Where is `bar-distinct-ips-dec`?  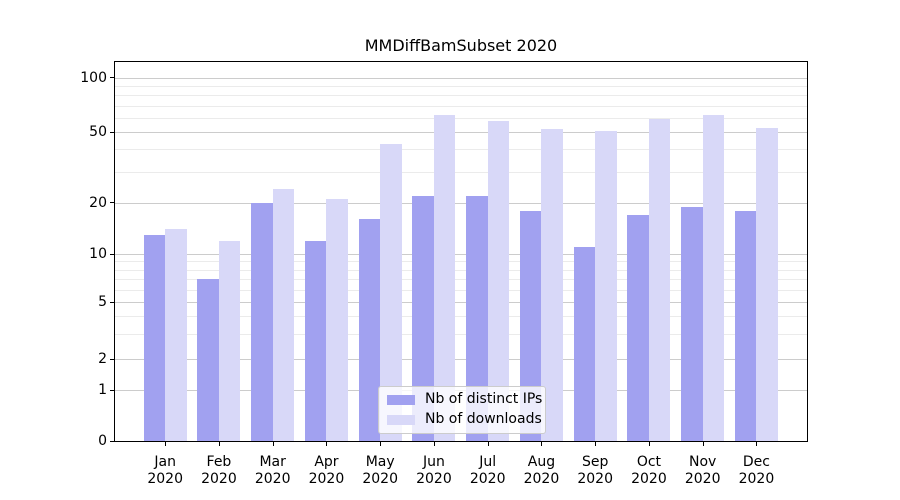
bar-distinct-ips-dec is located at coordinates (745, 325).